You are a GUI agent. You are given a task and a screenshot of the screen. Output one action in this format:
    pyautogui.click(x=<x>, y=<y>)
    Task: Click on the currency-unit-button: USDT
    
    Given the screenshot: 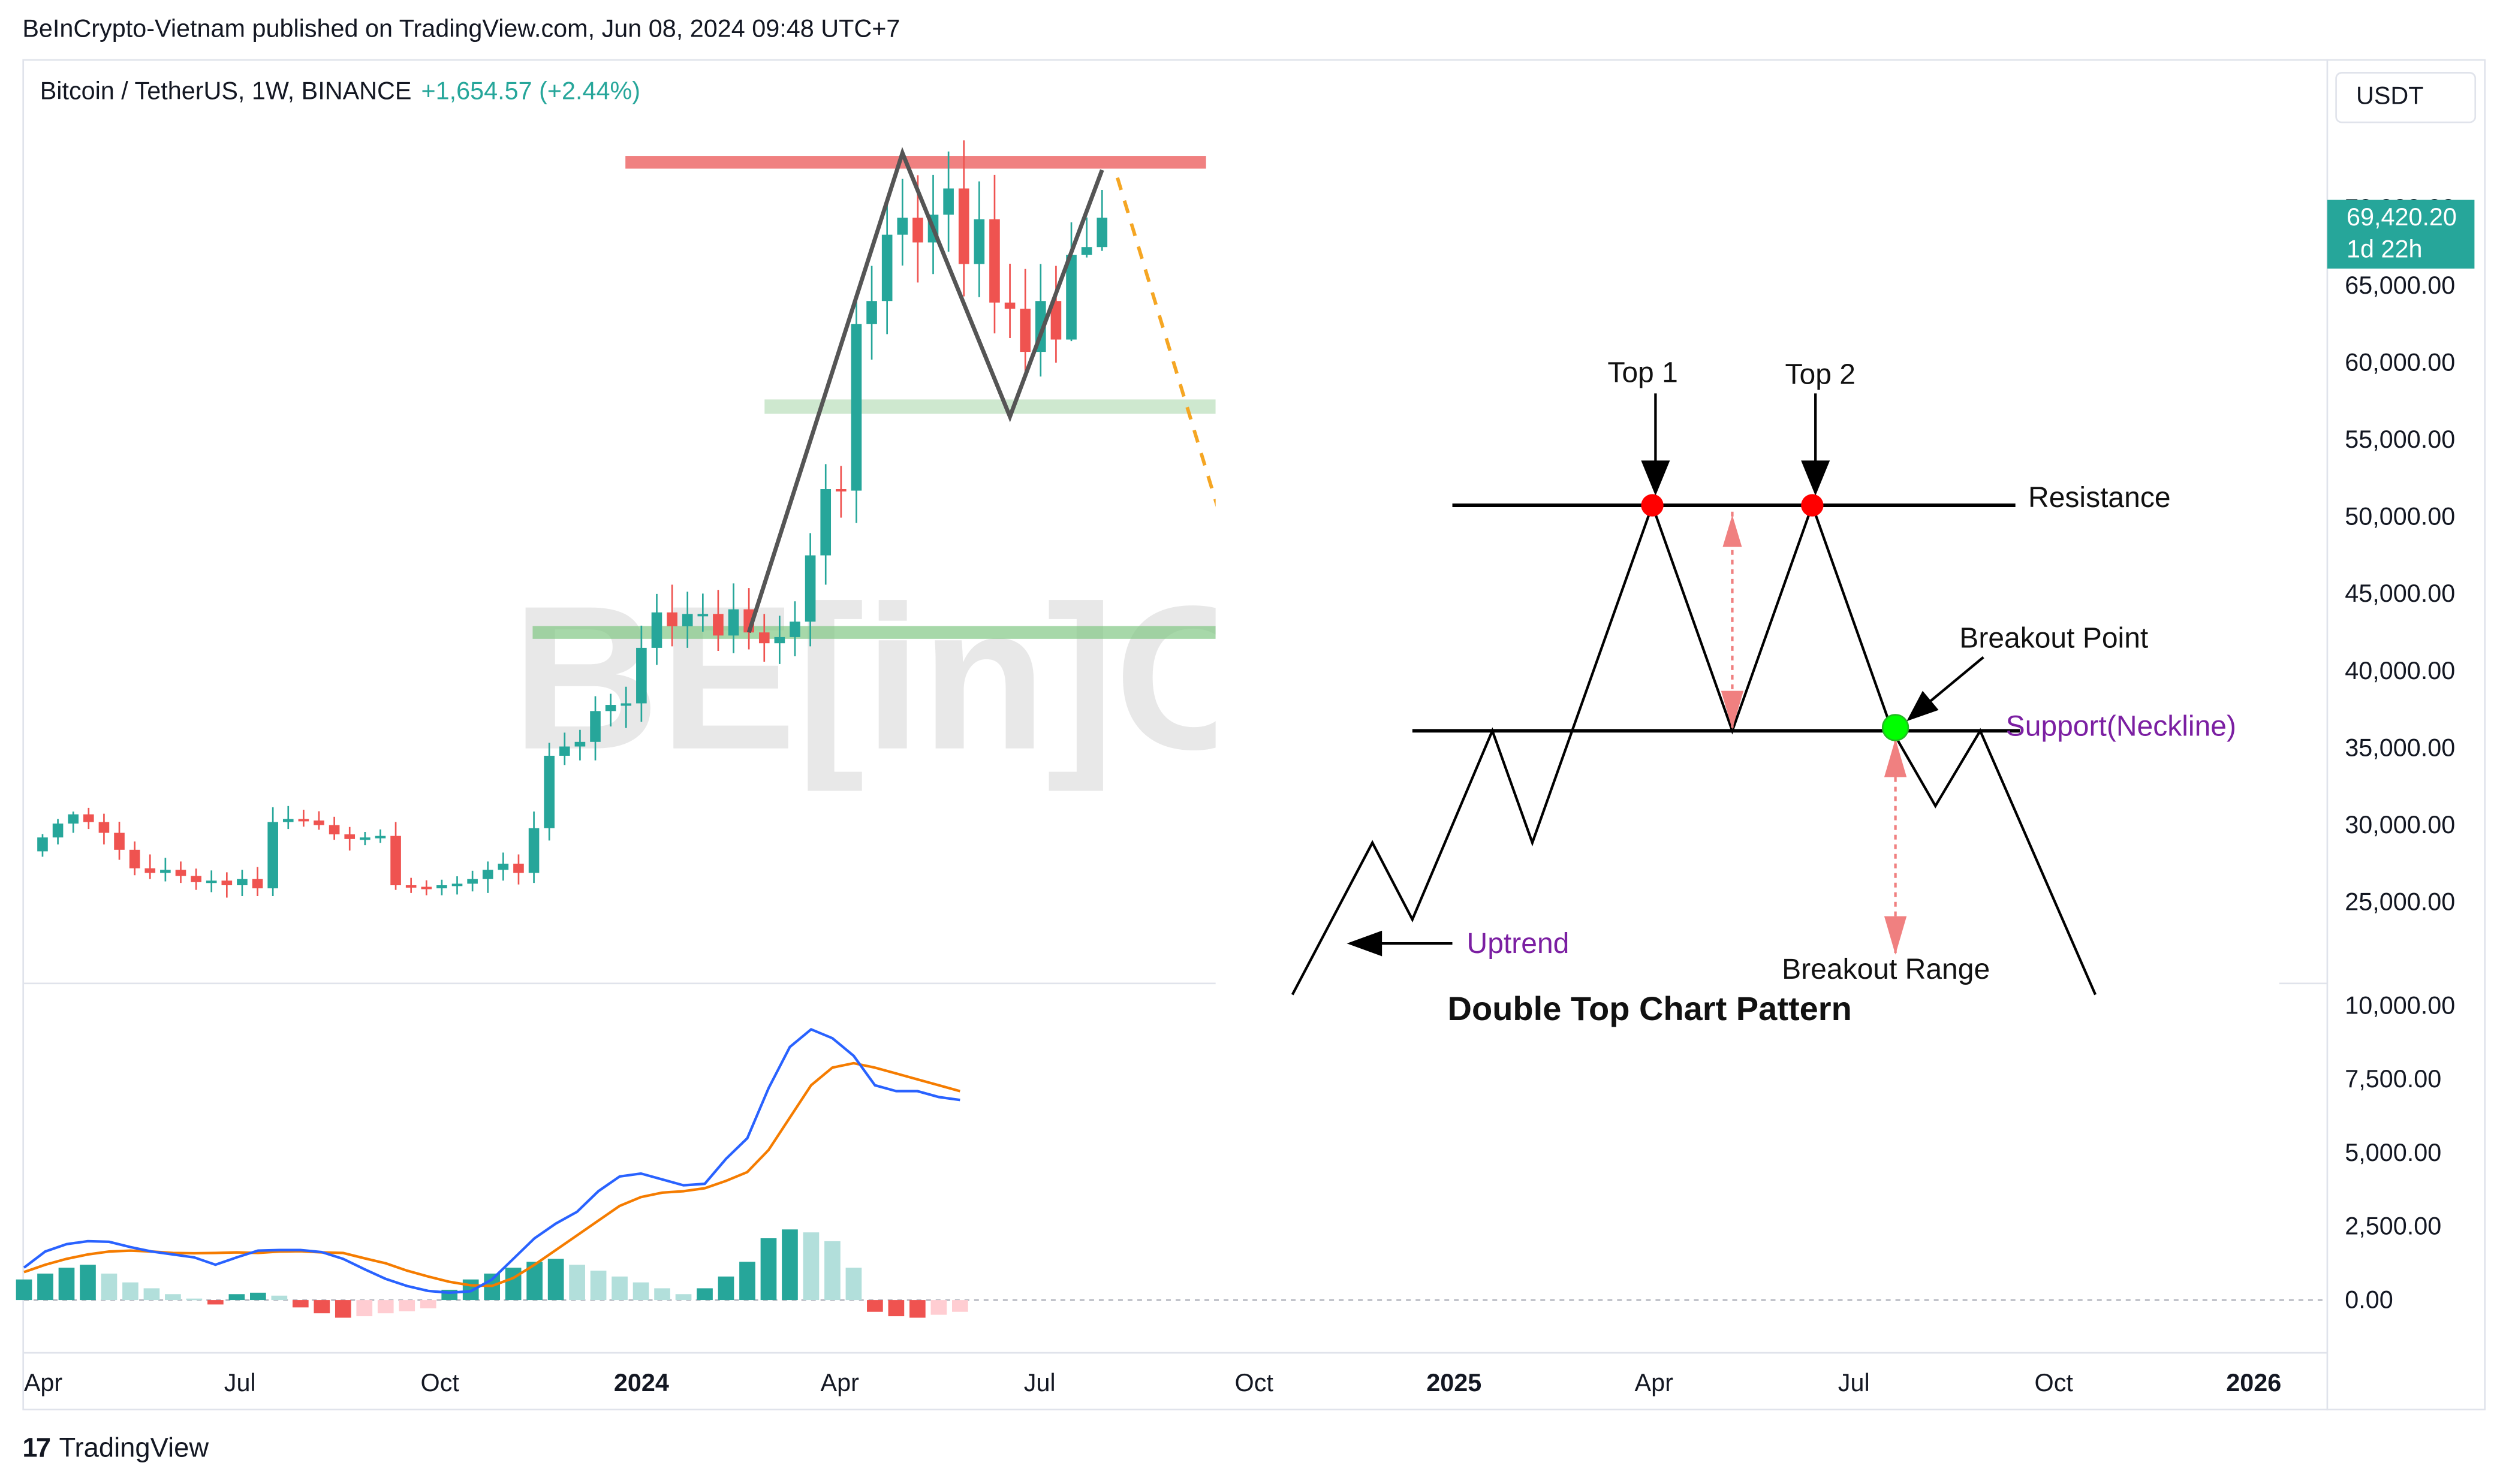 What is the action you would take?
    pyautogui.click(x=2406, y=98)
    